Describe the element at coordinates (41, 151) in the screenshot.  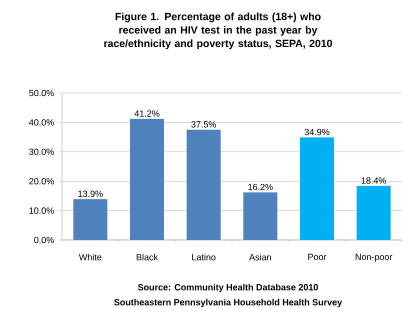
I see `y-tick-label: 30.0%` at that location.